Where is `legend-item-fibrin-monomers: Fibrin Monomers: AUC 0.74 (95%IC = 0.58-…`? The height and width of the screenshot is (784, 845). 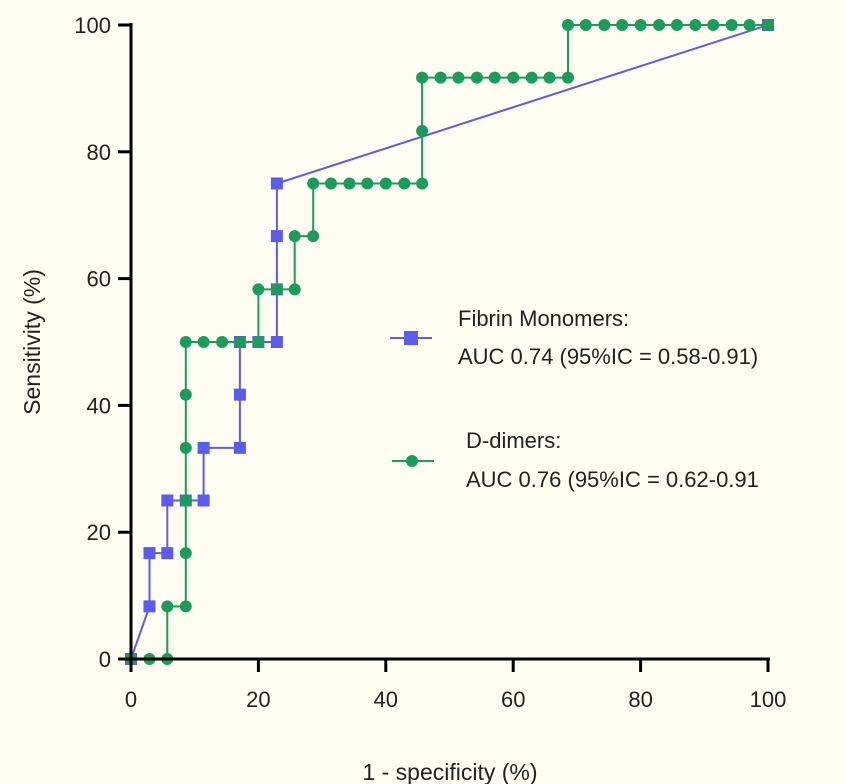
legend-item-fibrin-monomers: Fibrin Monomers: AUC 0.74 (95%IC = 0.58-… is located at coordinates (574, 337).